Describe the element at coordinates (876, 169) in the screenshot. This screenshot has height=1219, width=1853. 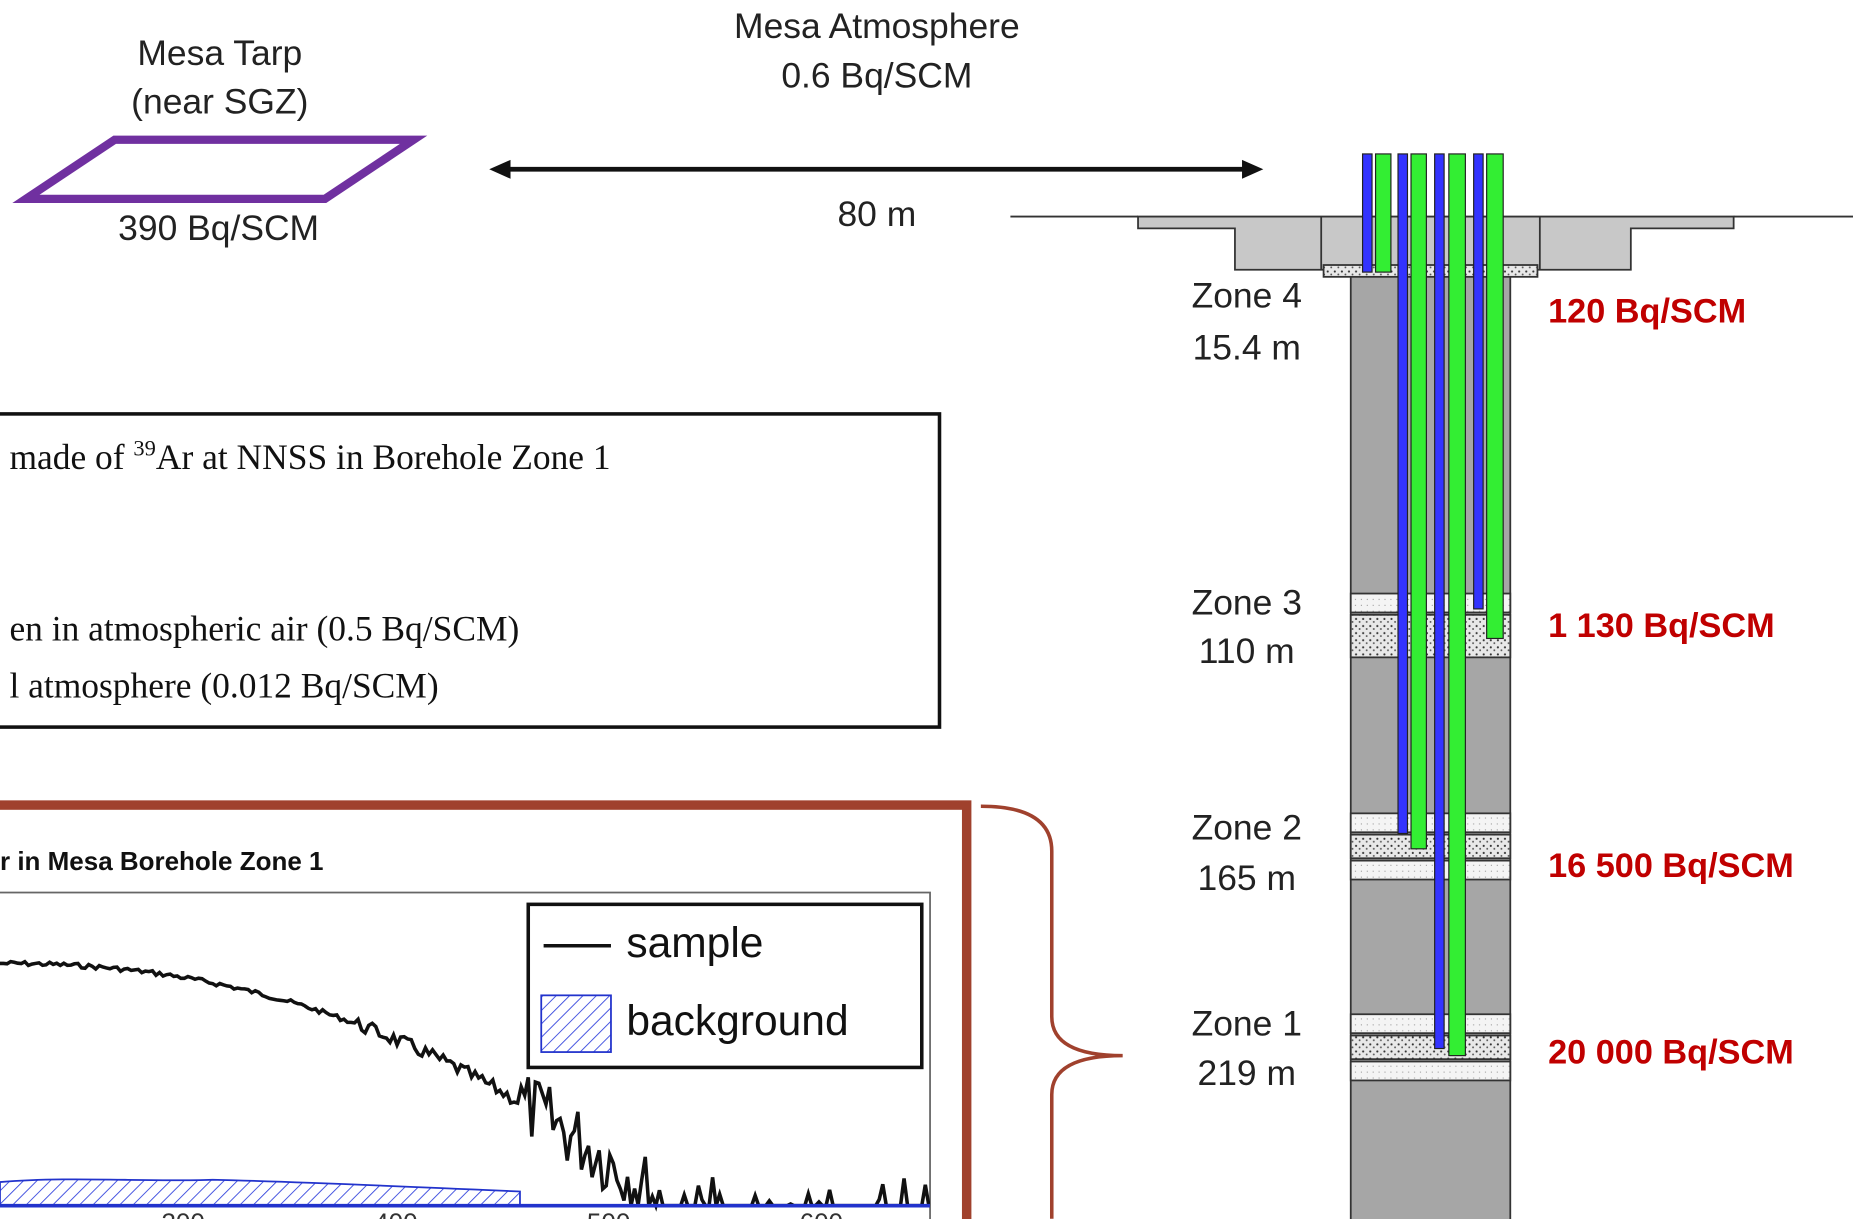
I see `distance-arrow` at that location.